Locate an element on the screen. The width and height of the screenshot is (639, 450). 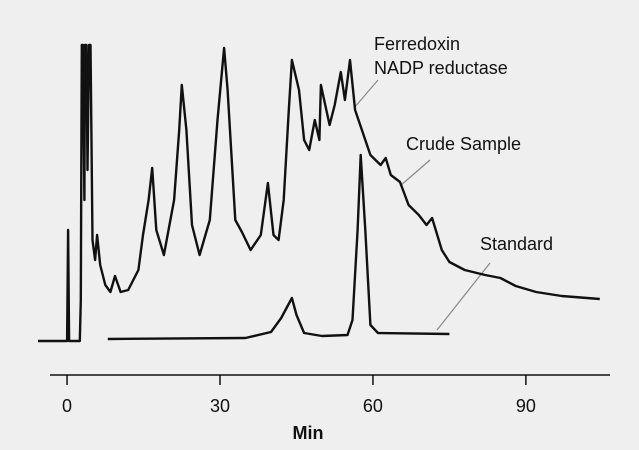
x-tick-label: 90 is located at coordinates (526, 406).